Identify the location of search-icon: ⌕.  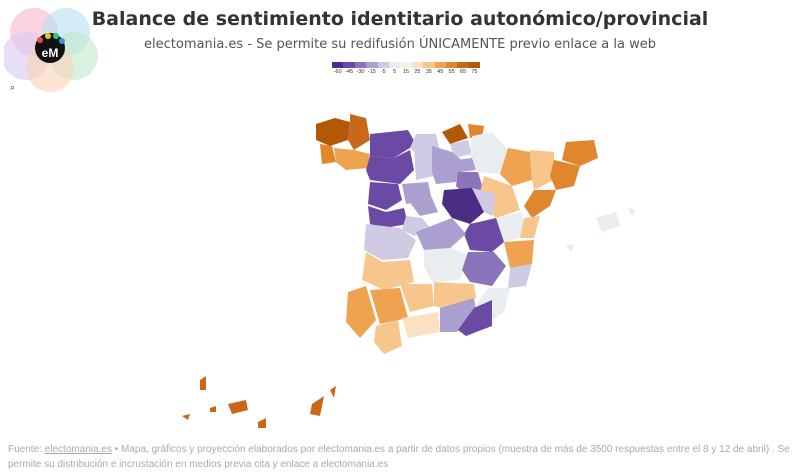
(13, 87).